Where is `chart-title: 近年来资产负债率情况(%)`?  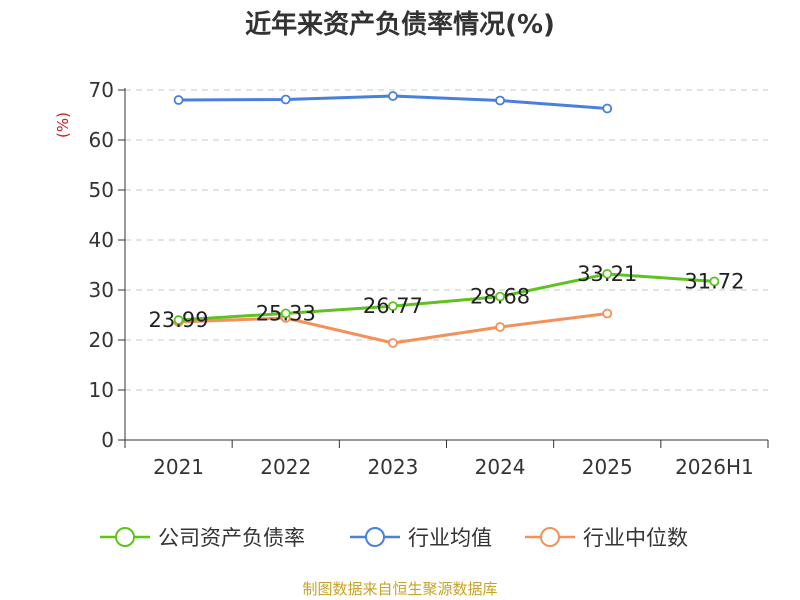 chart-title: 近年来资产负债率情况(%) is located at coordinates (400, 24).